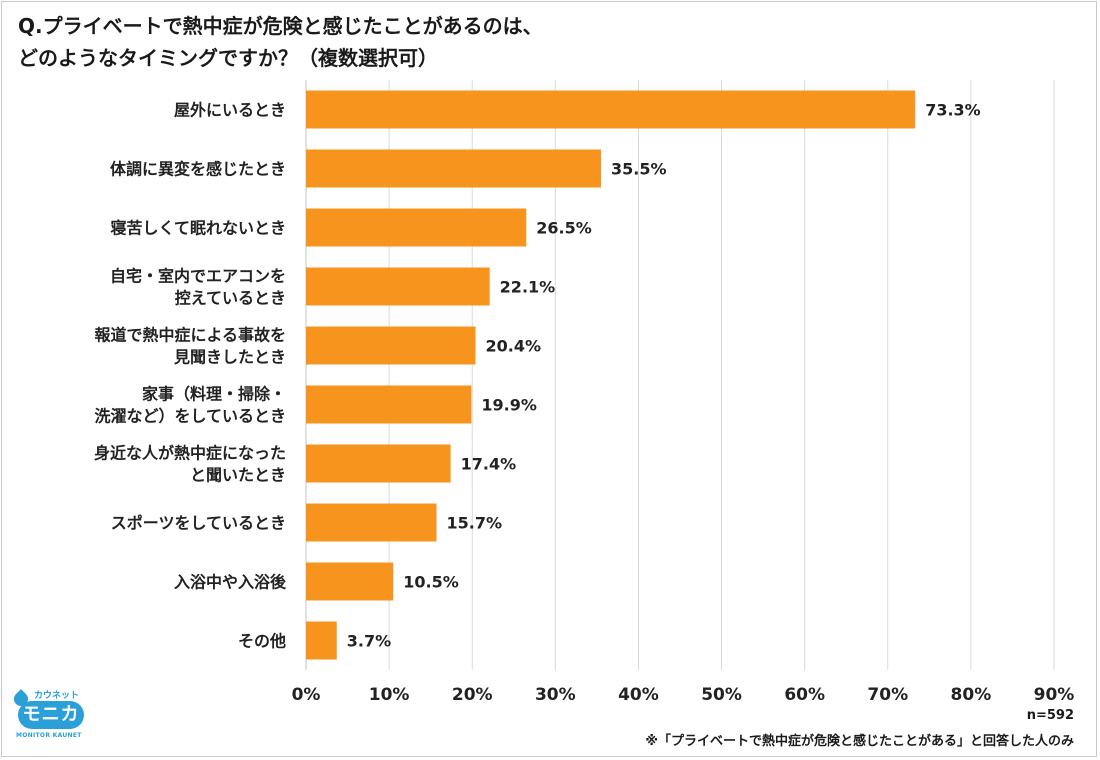 This screenshot has height=760, width=1100. Describe the element at coordinates (953, 110) in the screenshot. I see `value-label: 73.3%` at that location.